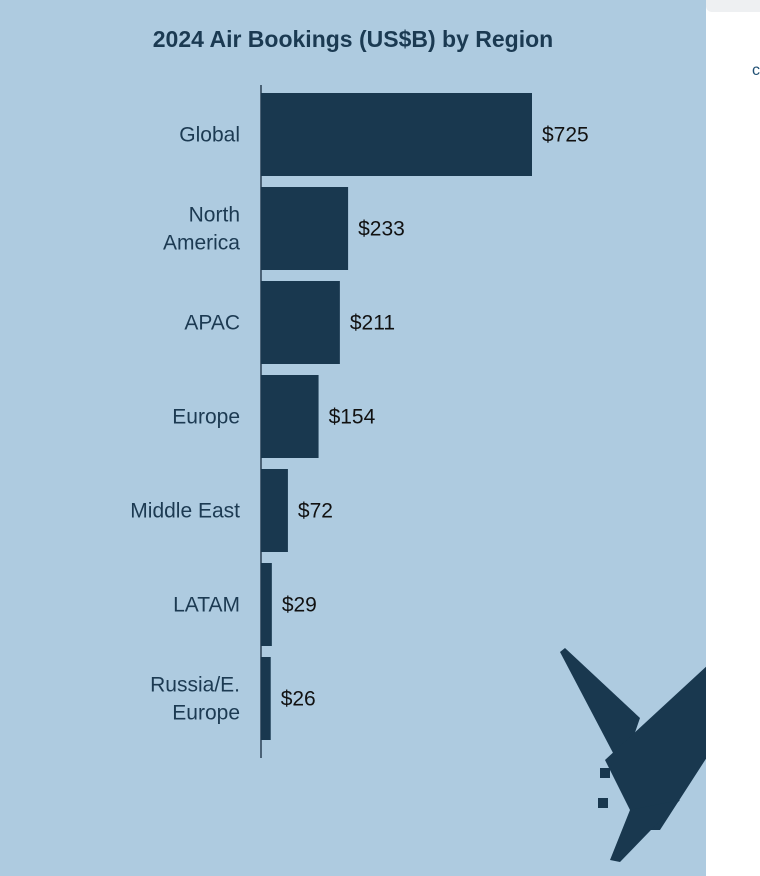  I want to click on category-label-line: LATAM, so click(206, 605).